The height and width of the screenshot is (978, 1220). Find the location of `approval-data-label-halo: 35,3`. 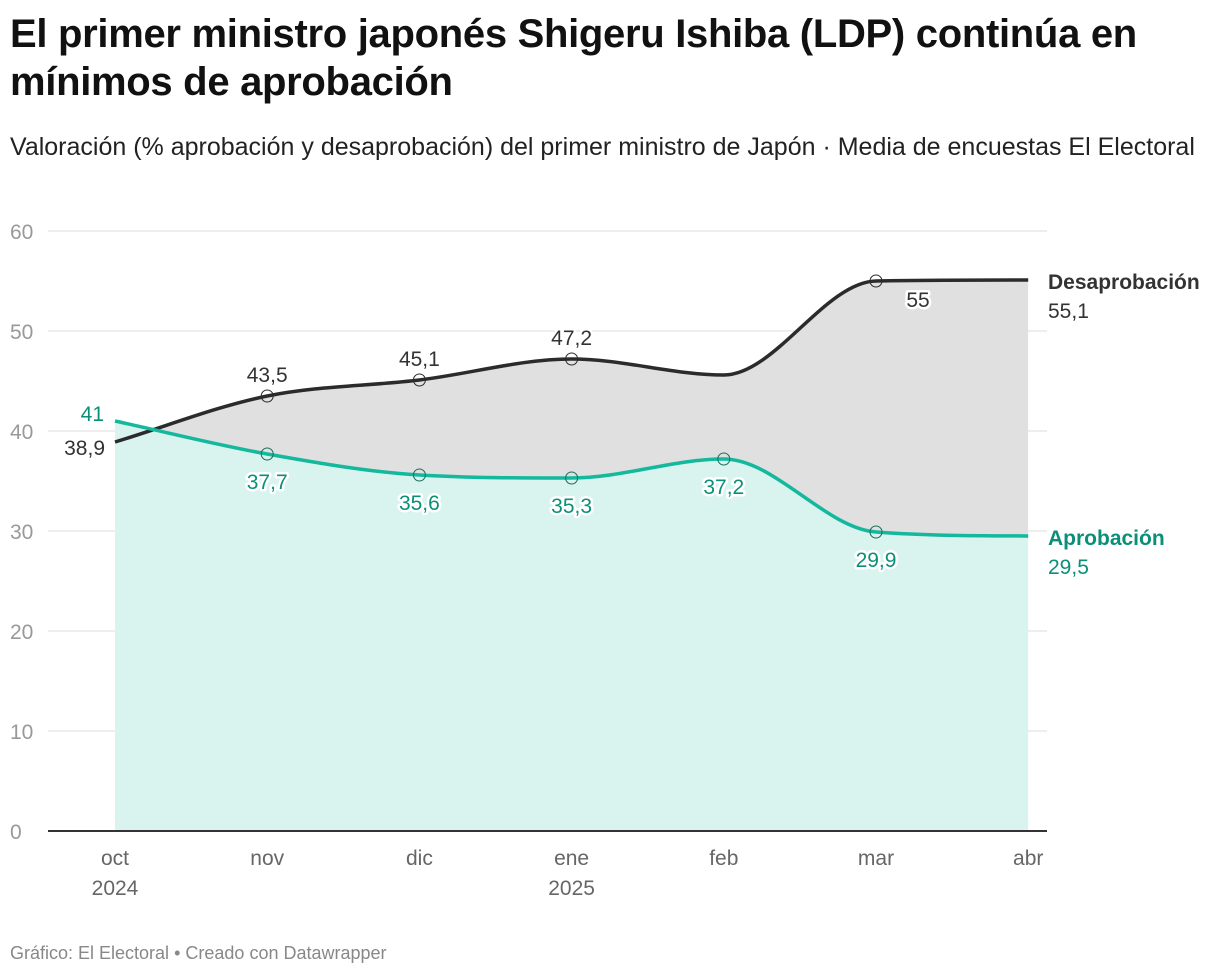

approval-data-label-halo: 35,3 is located at coordinates (571, 506).